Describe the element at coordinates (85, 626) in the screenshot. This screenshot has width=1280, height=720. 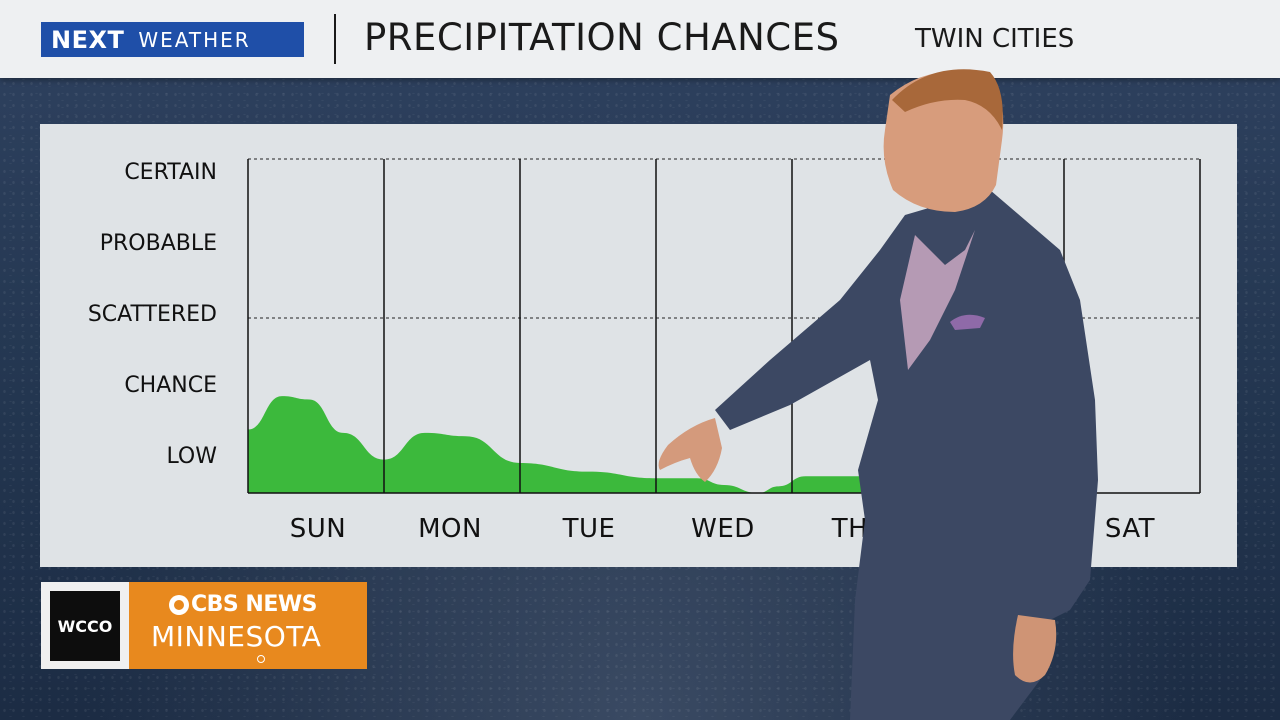
I see `station-logo: WCCO` at that location.